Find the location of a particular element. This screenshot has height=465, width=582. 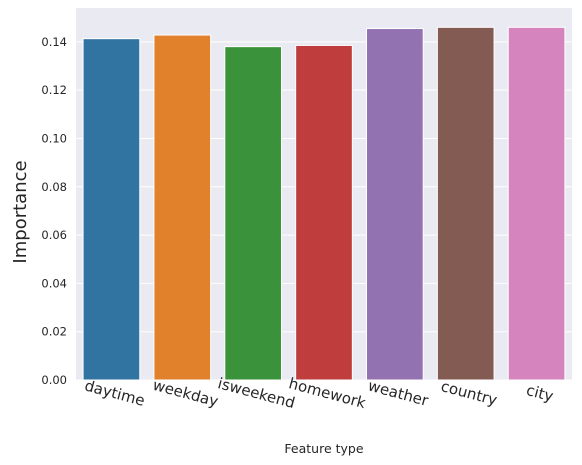

x-tick-label-city: city is located at coordinates (539, 393).